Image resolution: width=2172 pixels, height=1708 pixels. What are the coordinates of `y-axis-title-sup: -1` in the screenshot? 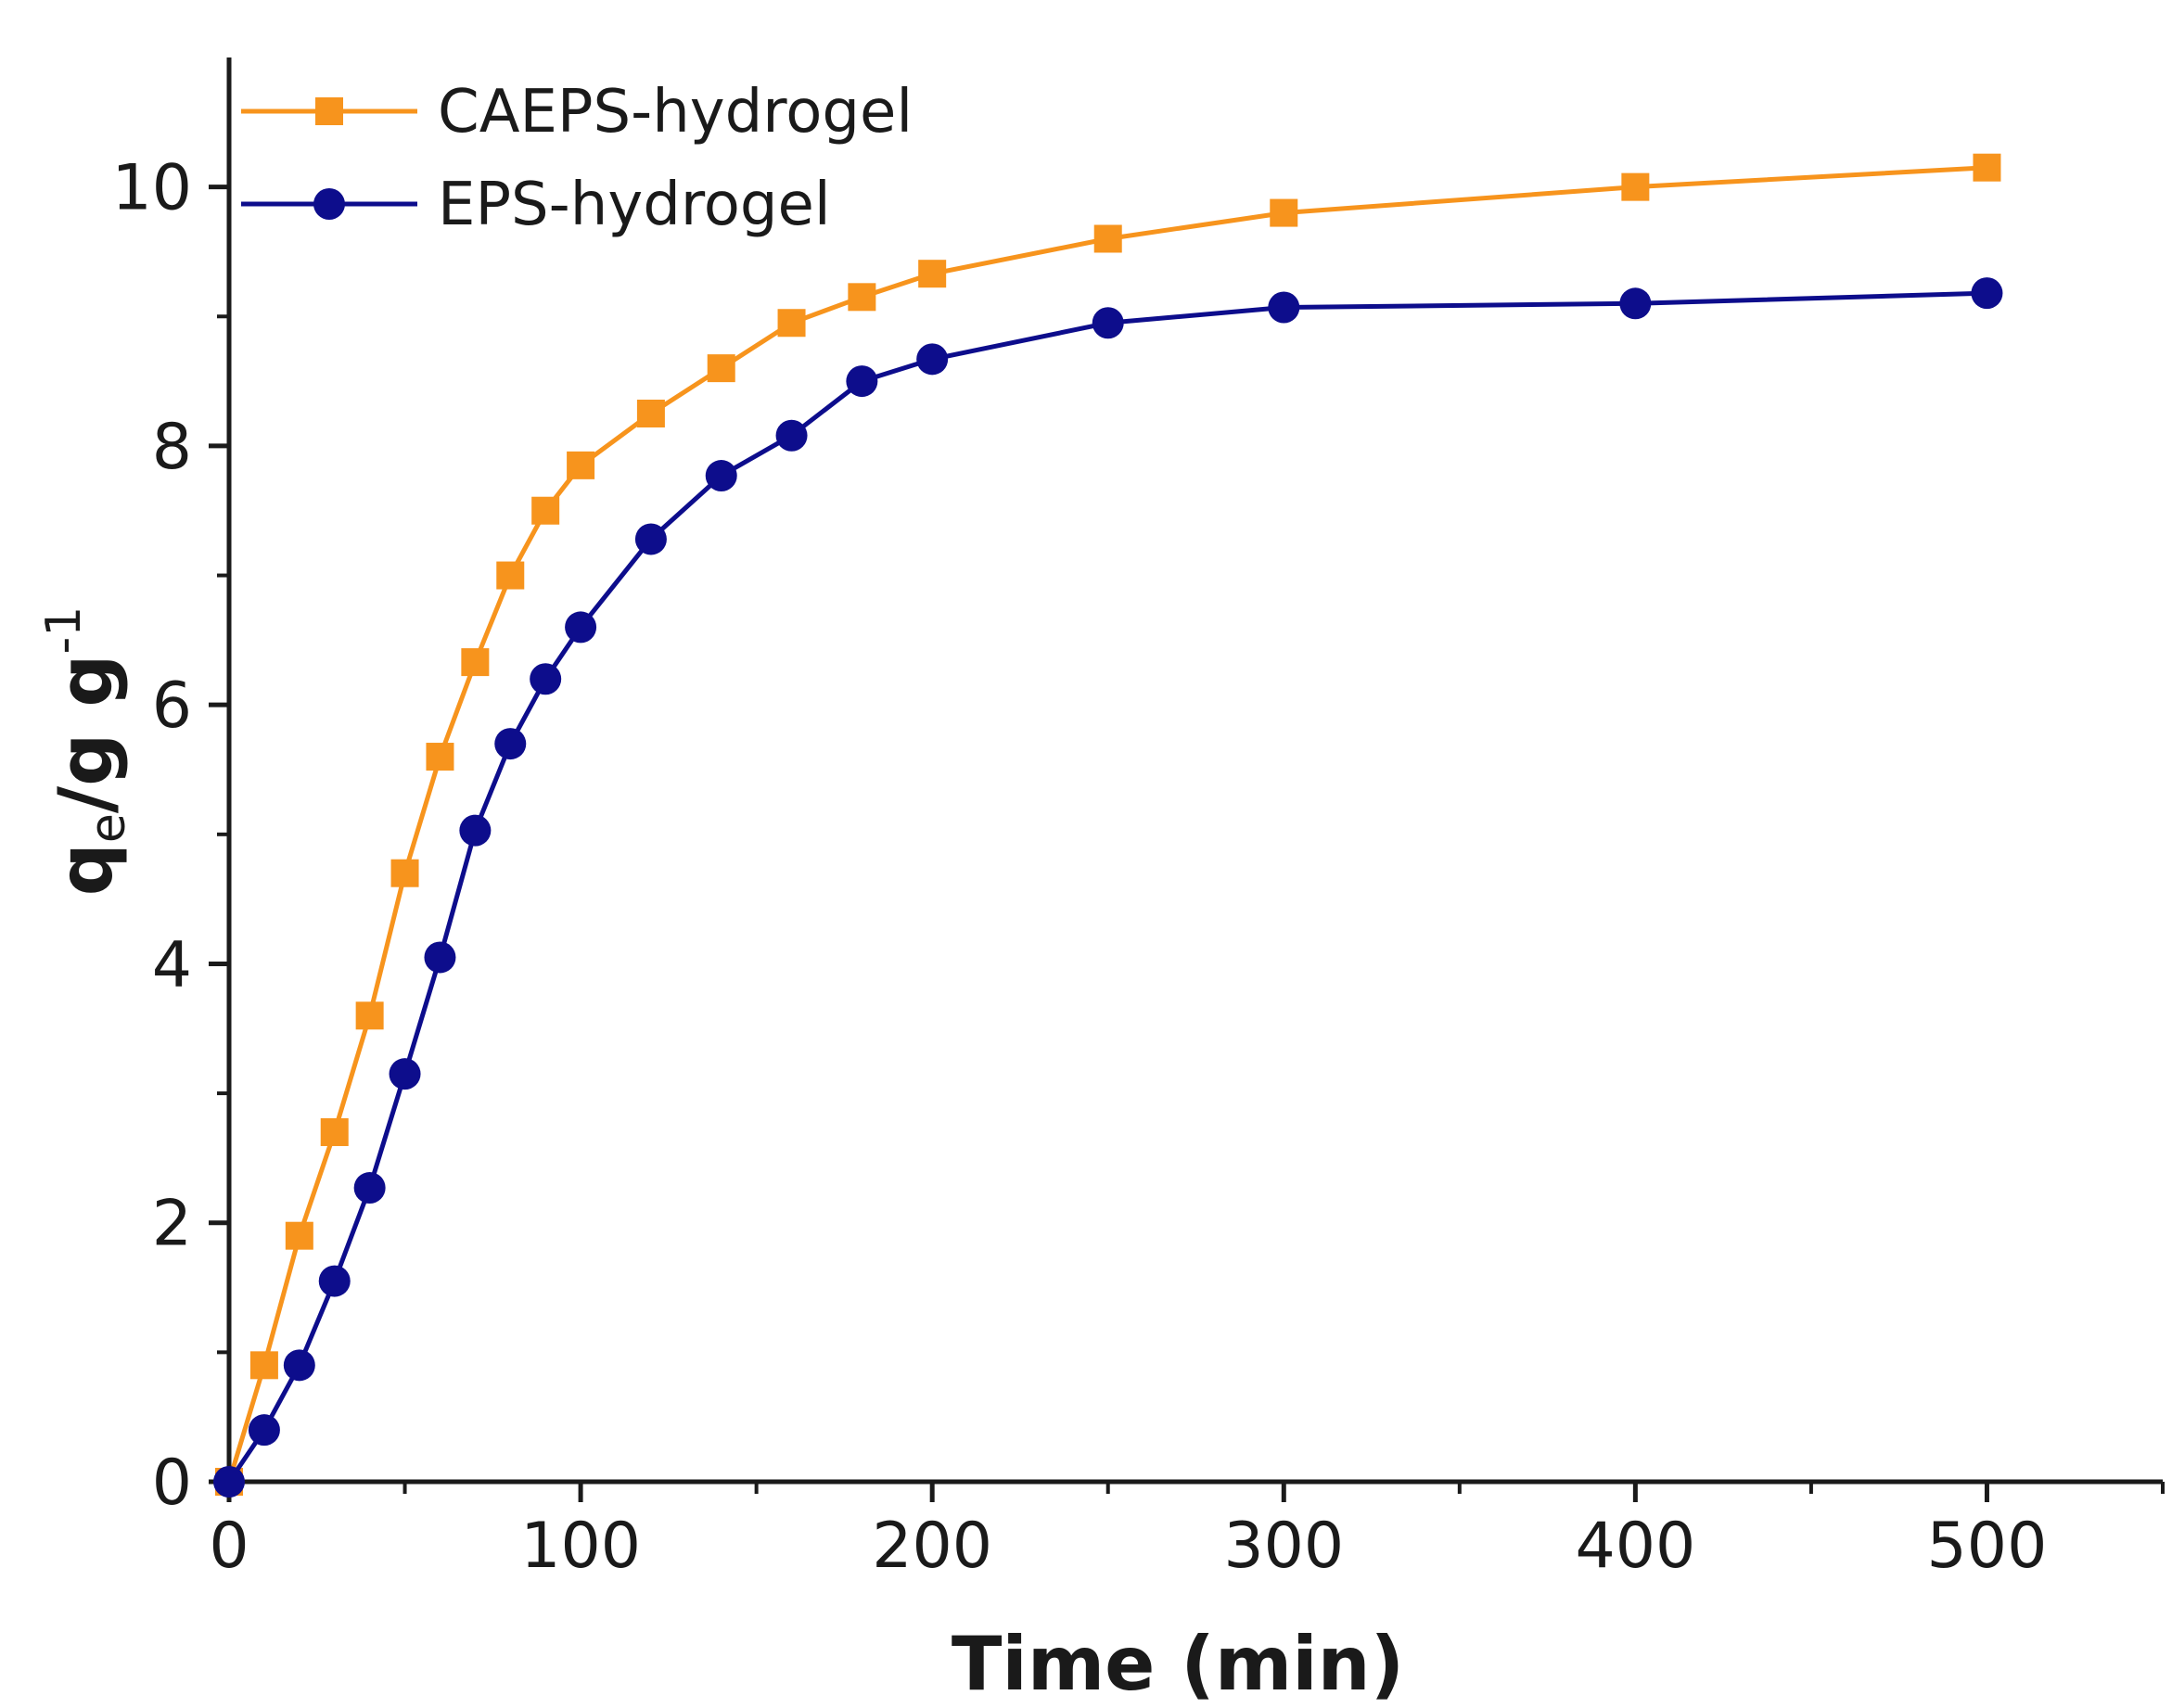 It's located at (64, 630).